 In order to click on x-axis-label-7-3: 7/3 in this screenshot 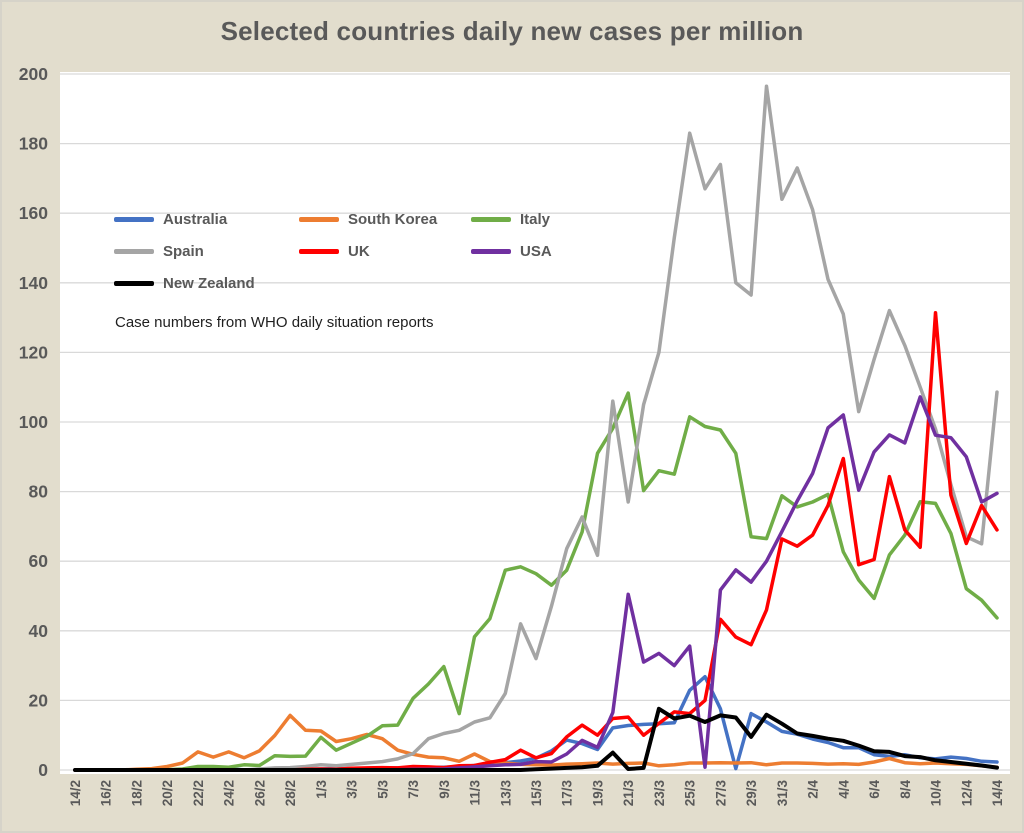, I will do `click(413, 789)`.